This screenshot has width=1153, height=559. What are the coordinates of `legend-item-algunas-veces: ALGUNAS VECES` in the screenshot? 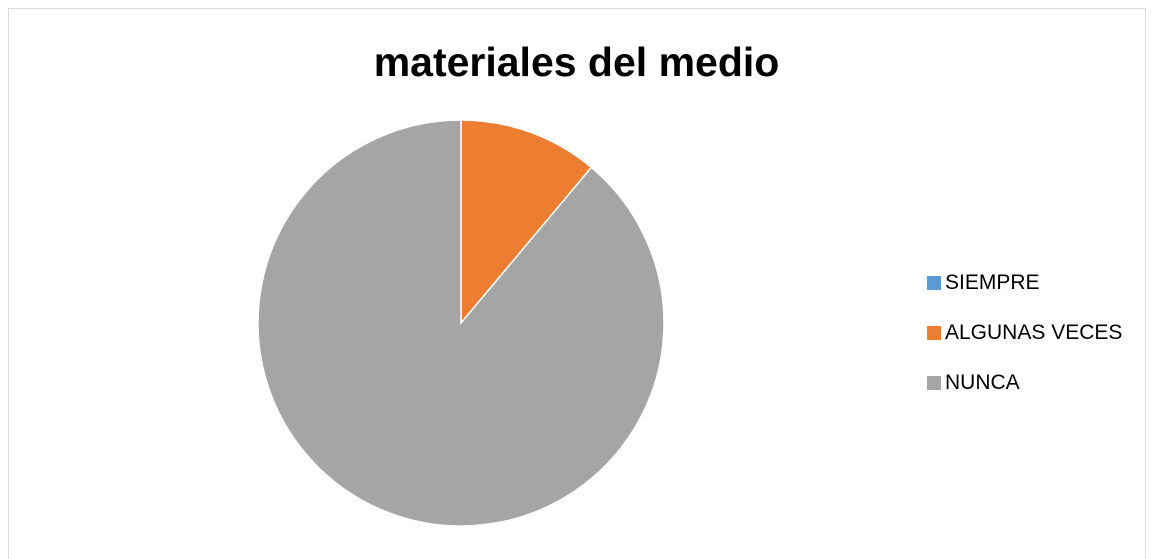 It's located at (1024, 333).